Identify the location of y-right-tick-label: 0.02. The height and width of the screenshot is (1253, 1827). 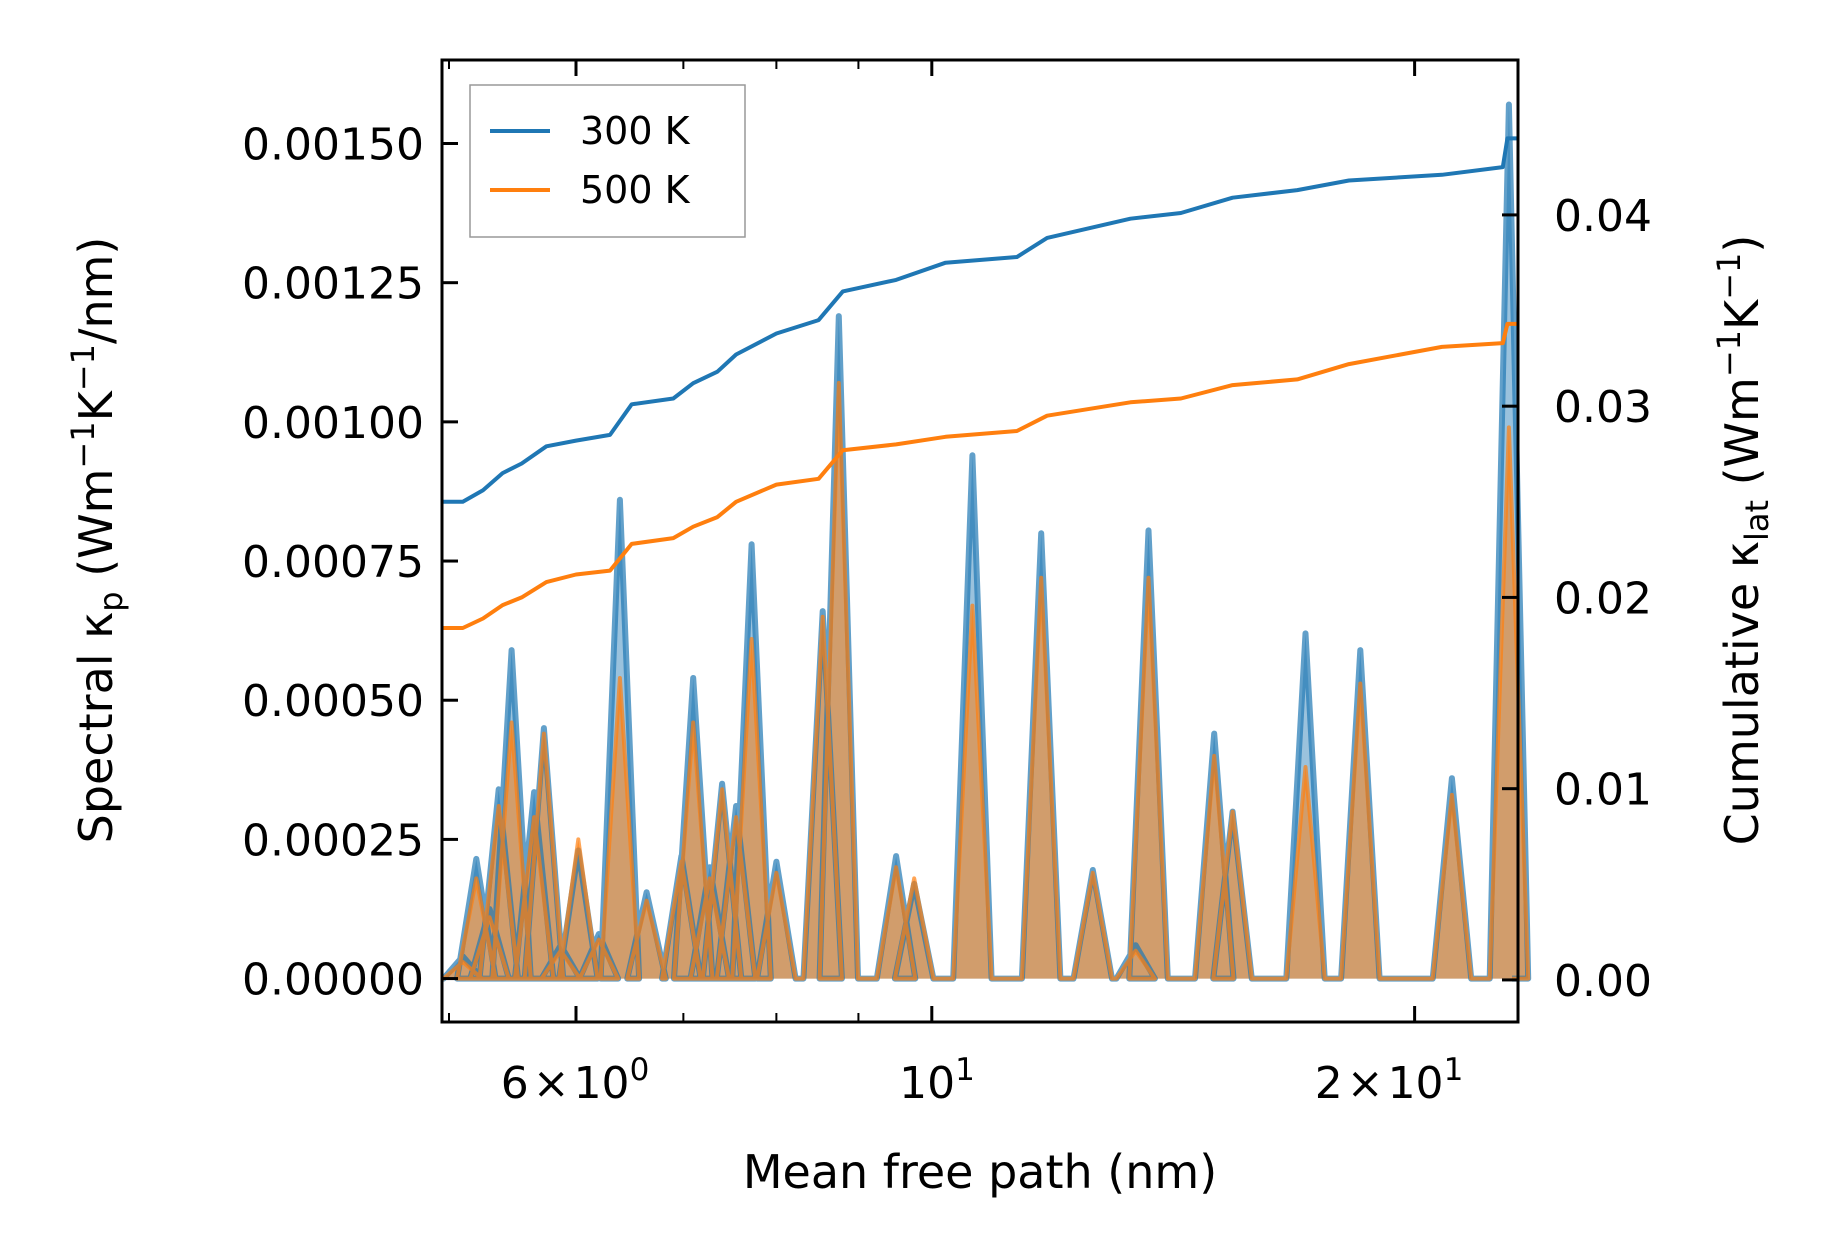
(1603, 598).